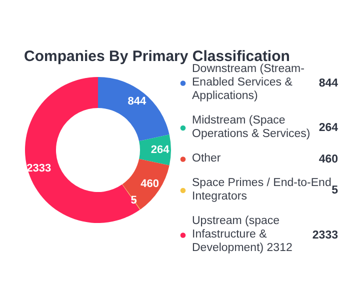 This screenshot has width=364, height=301. I want to click on text: 264, so click(328, 128).